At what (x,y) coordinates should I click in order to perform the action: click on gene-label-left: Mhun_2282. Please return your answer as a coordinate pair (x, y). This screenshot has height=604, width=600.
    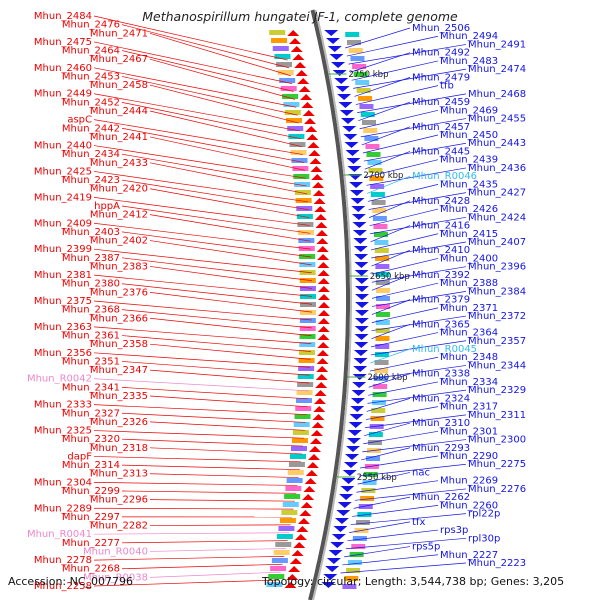
    Looking at the image, I should click on (119, 526).